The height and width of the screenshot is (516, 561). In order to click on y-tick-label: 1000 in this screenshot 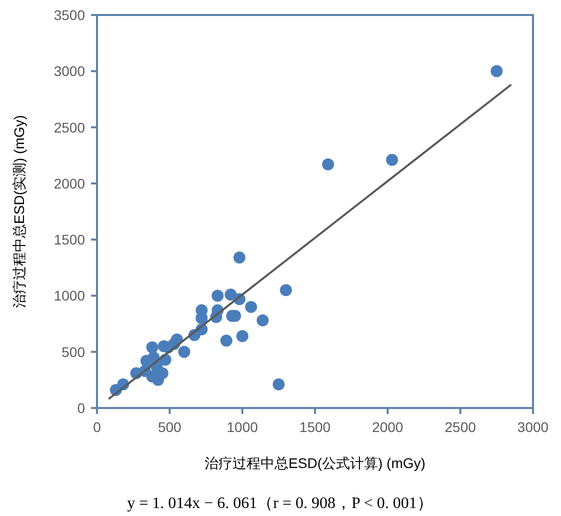, I will do `click(70, 296)`.